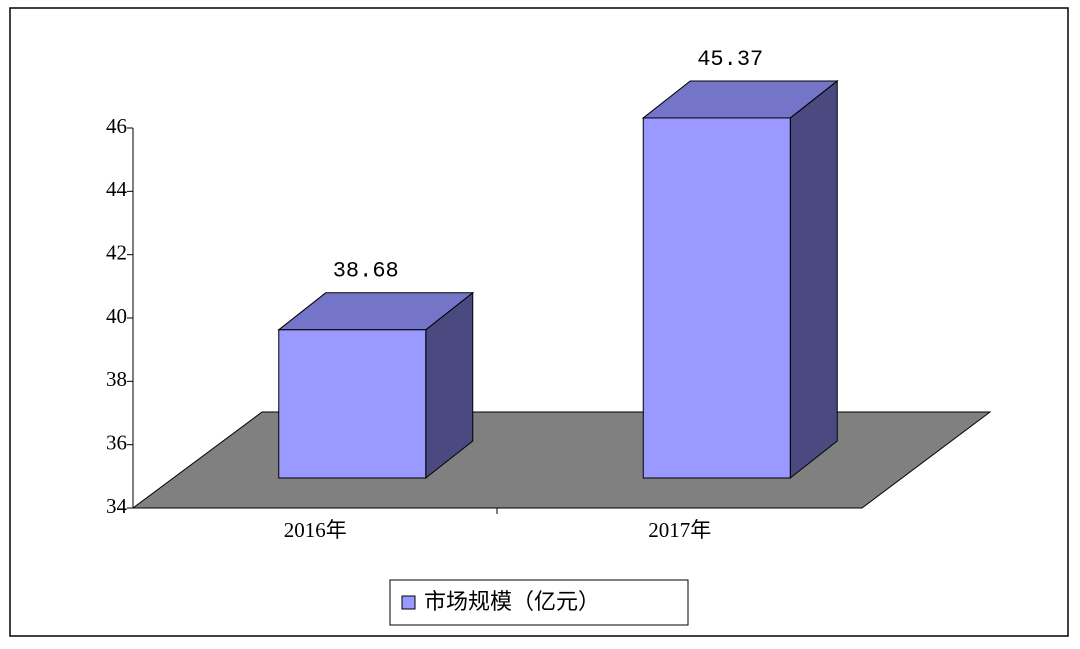 The width and height of the screenshot is (1080, 649). I want to click on legend: 市场规模（亿元）, so click(539, 602).